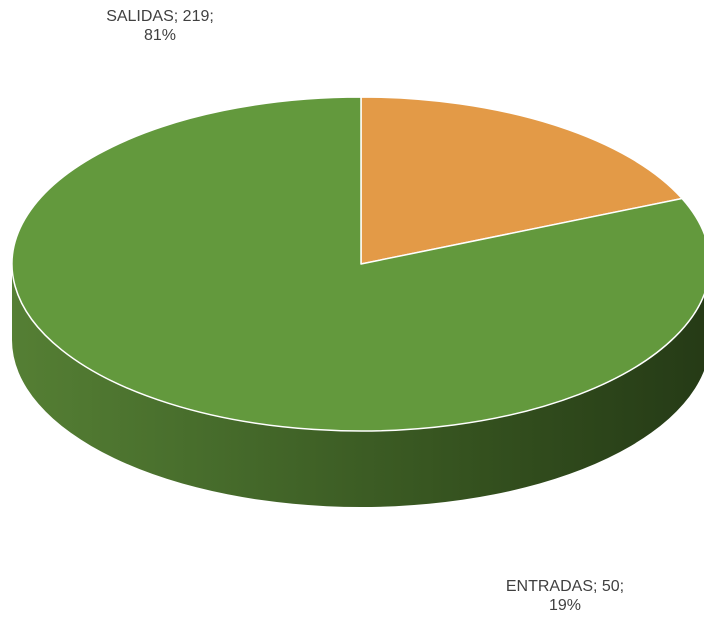  Describe the element at coordinates (565, 586) in the screenshot. I see `data-label-entradas-line1: ENTRADAS; 50;` at that location.